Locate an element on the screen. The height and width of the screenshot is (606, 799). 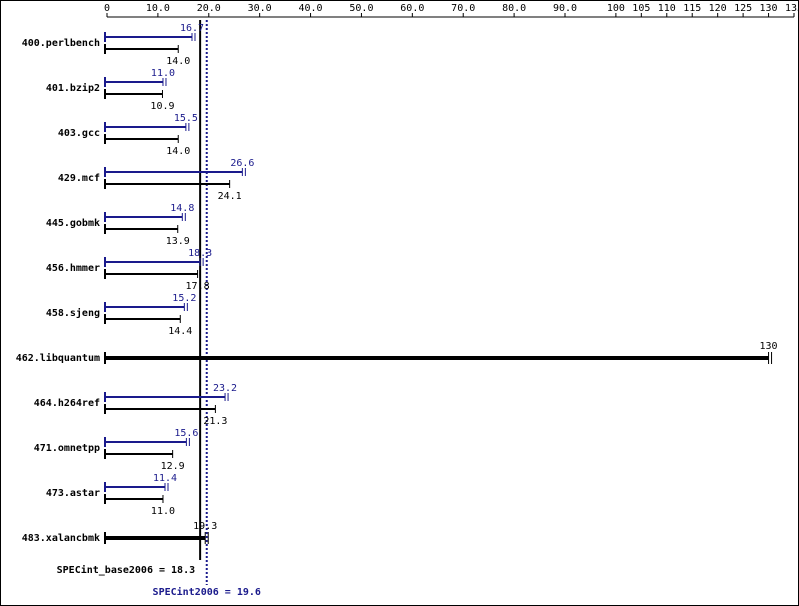
value-label: 15.6 is located at coordinates (186, 433).